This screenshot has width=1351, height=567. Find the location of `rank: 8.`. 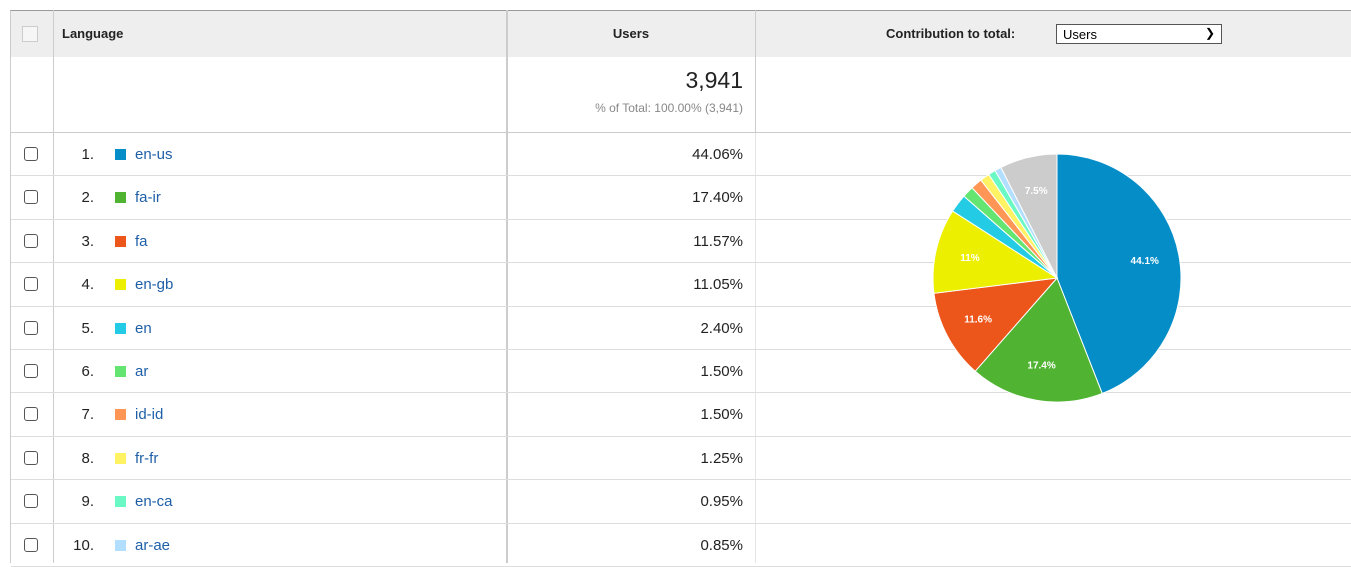

rank: 8. is located at coordinates (87, 458).